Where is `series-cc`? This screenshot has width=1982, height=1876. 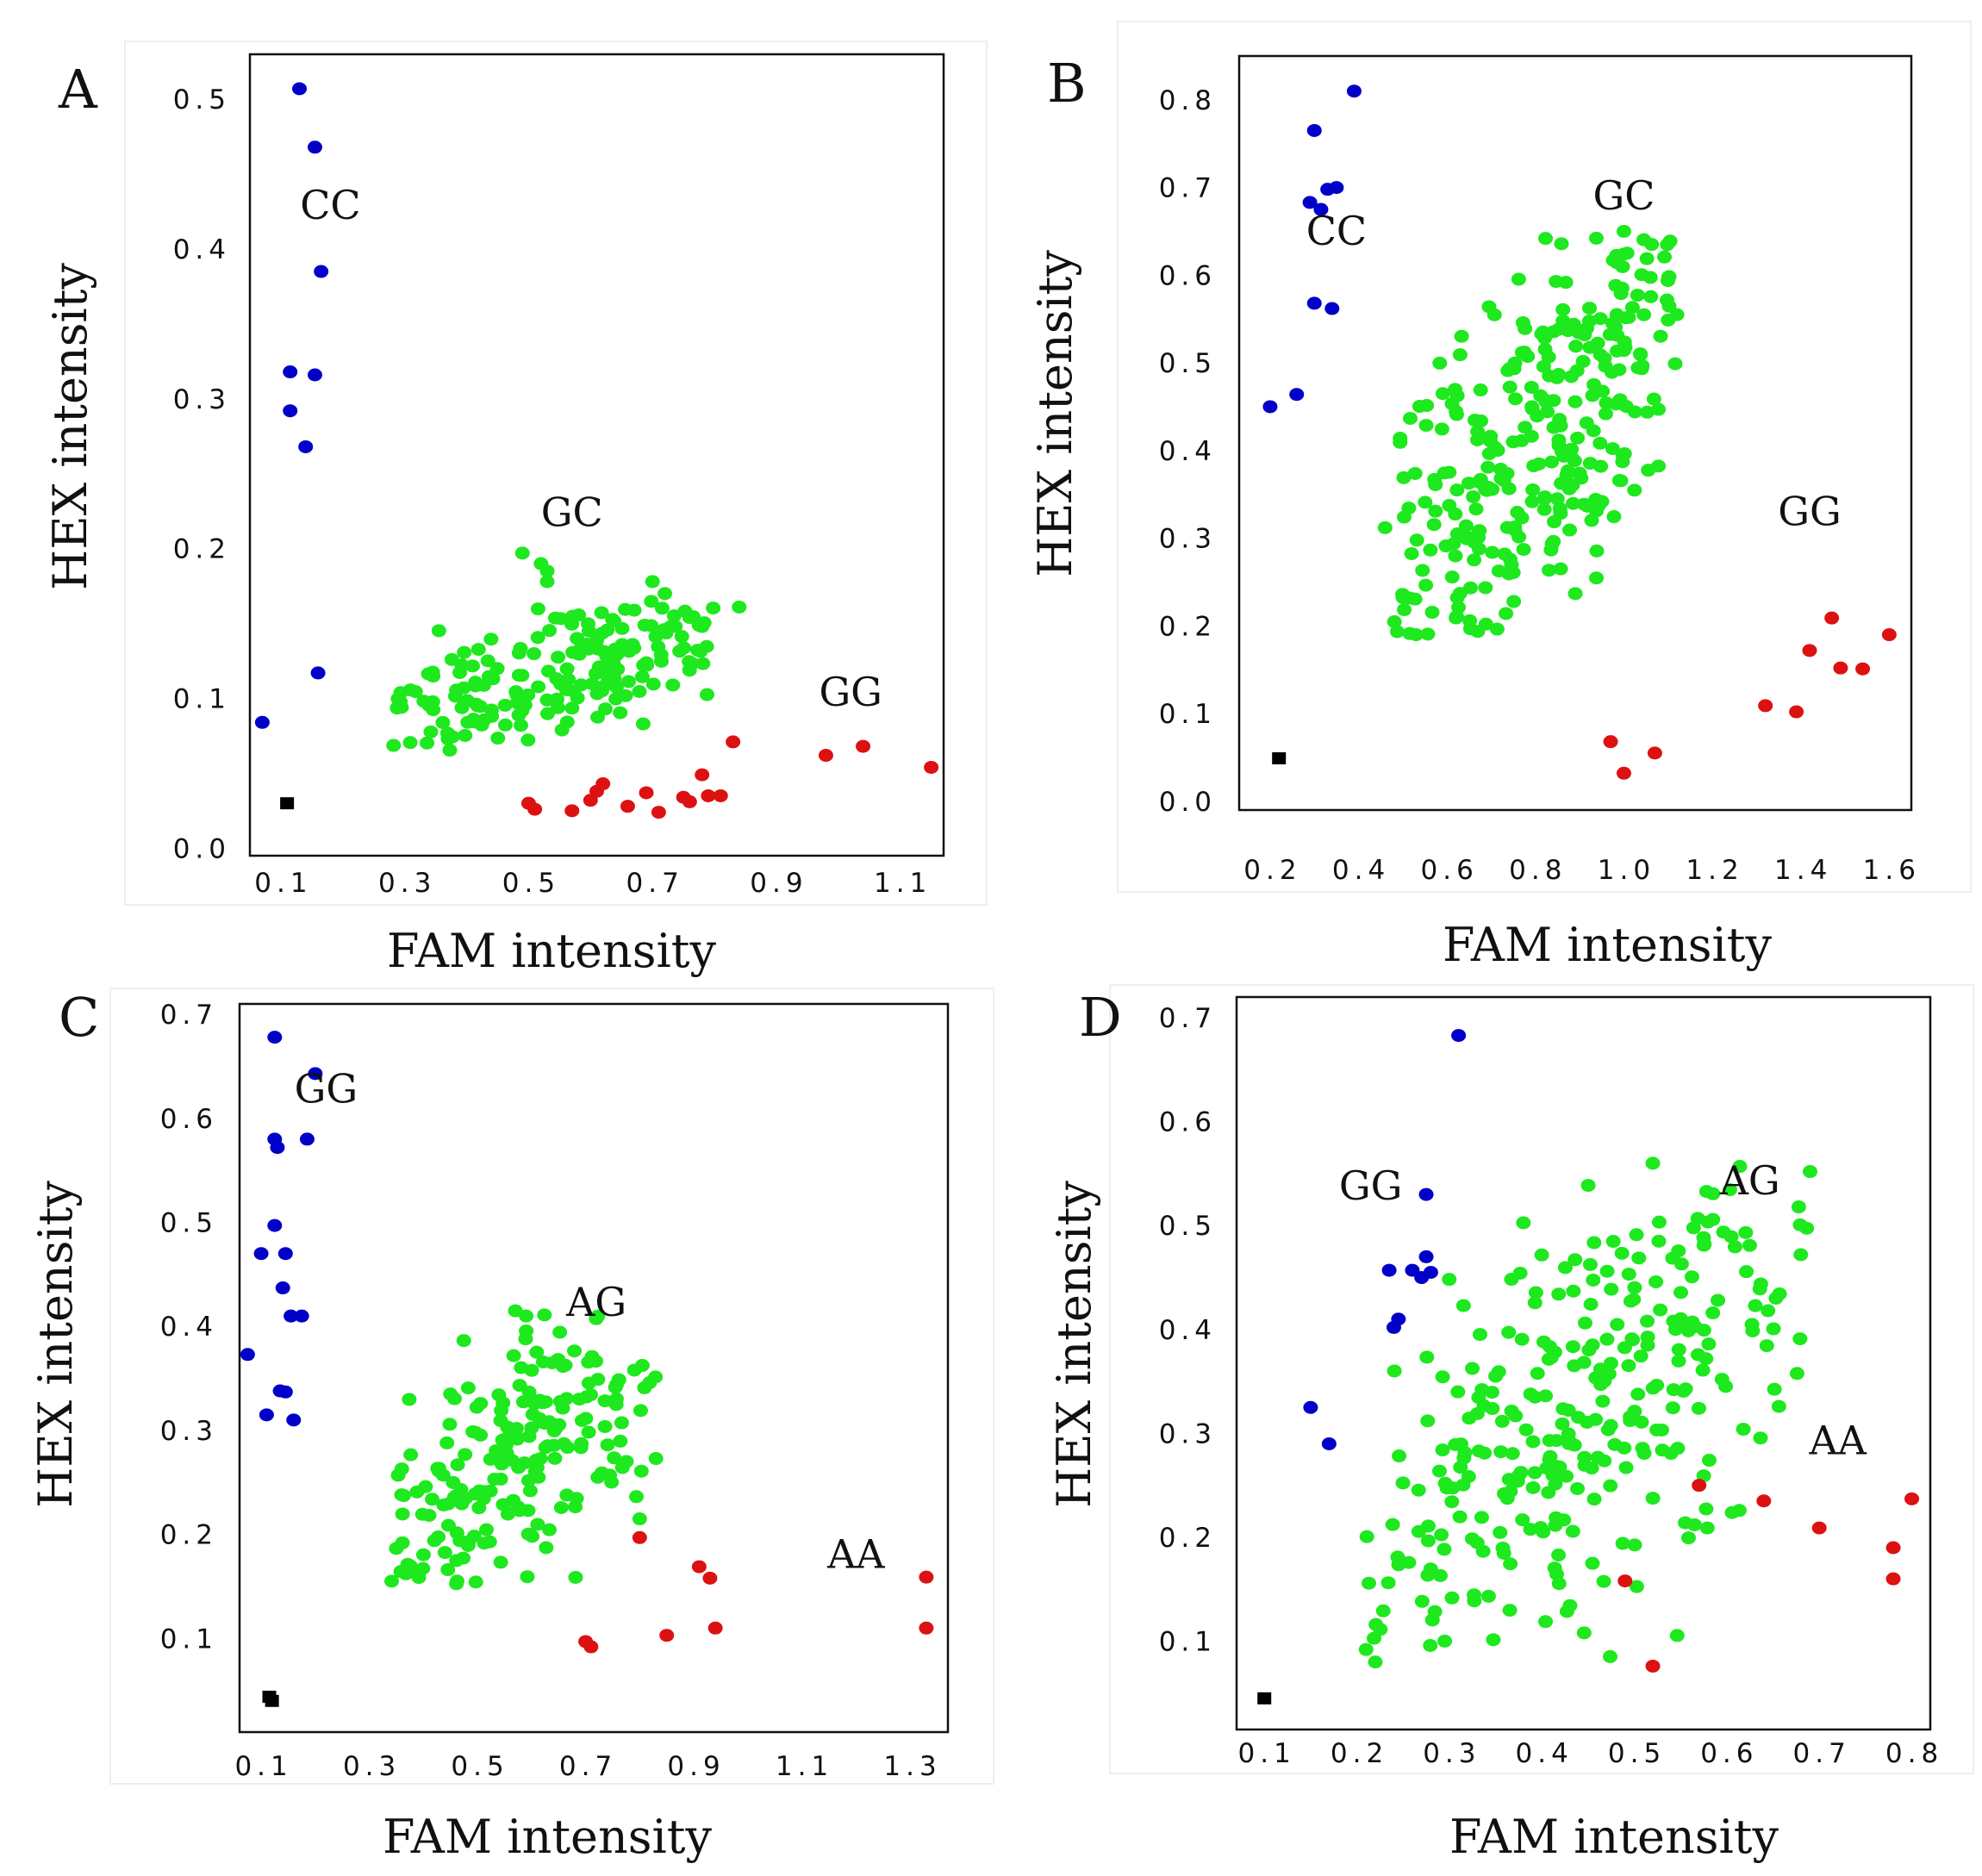
series-cc is located at coordinates (1312, 249).